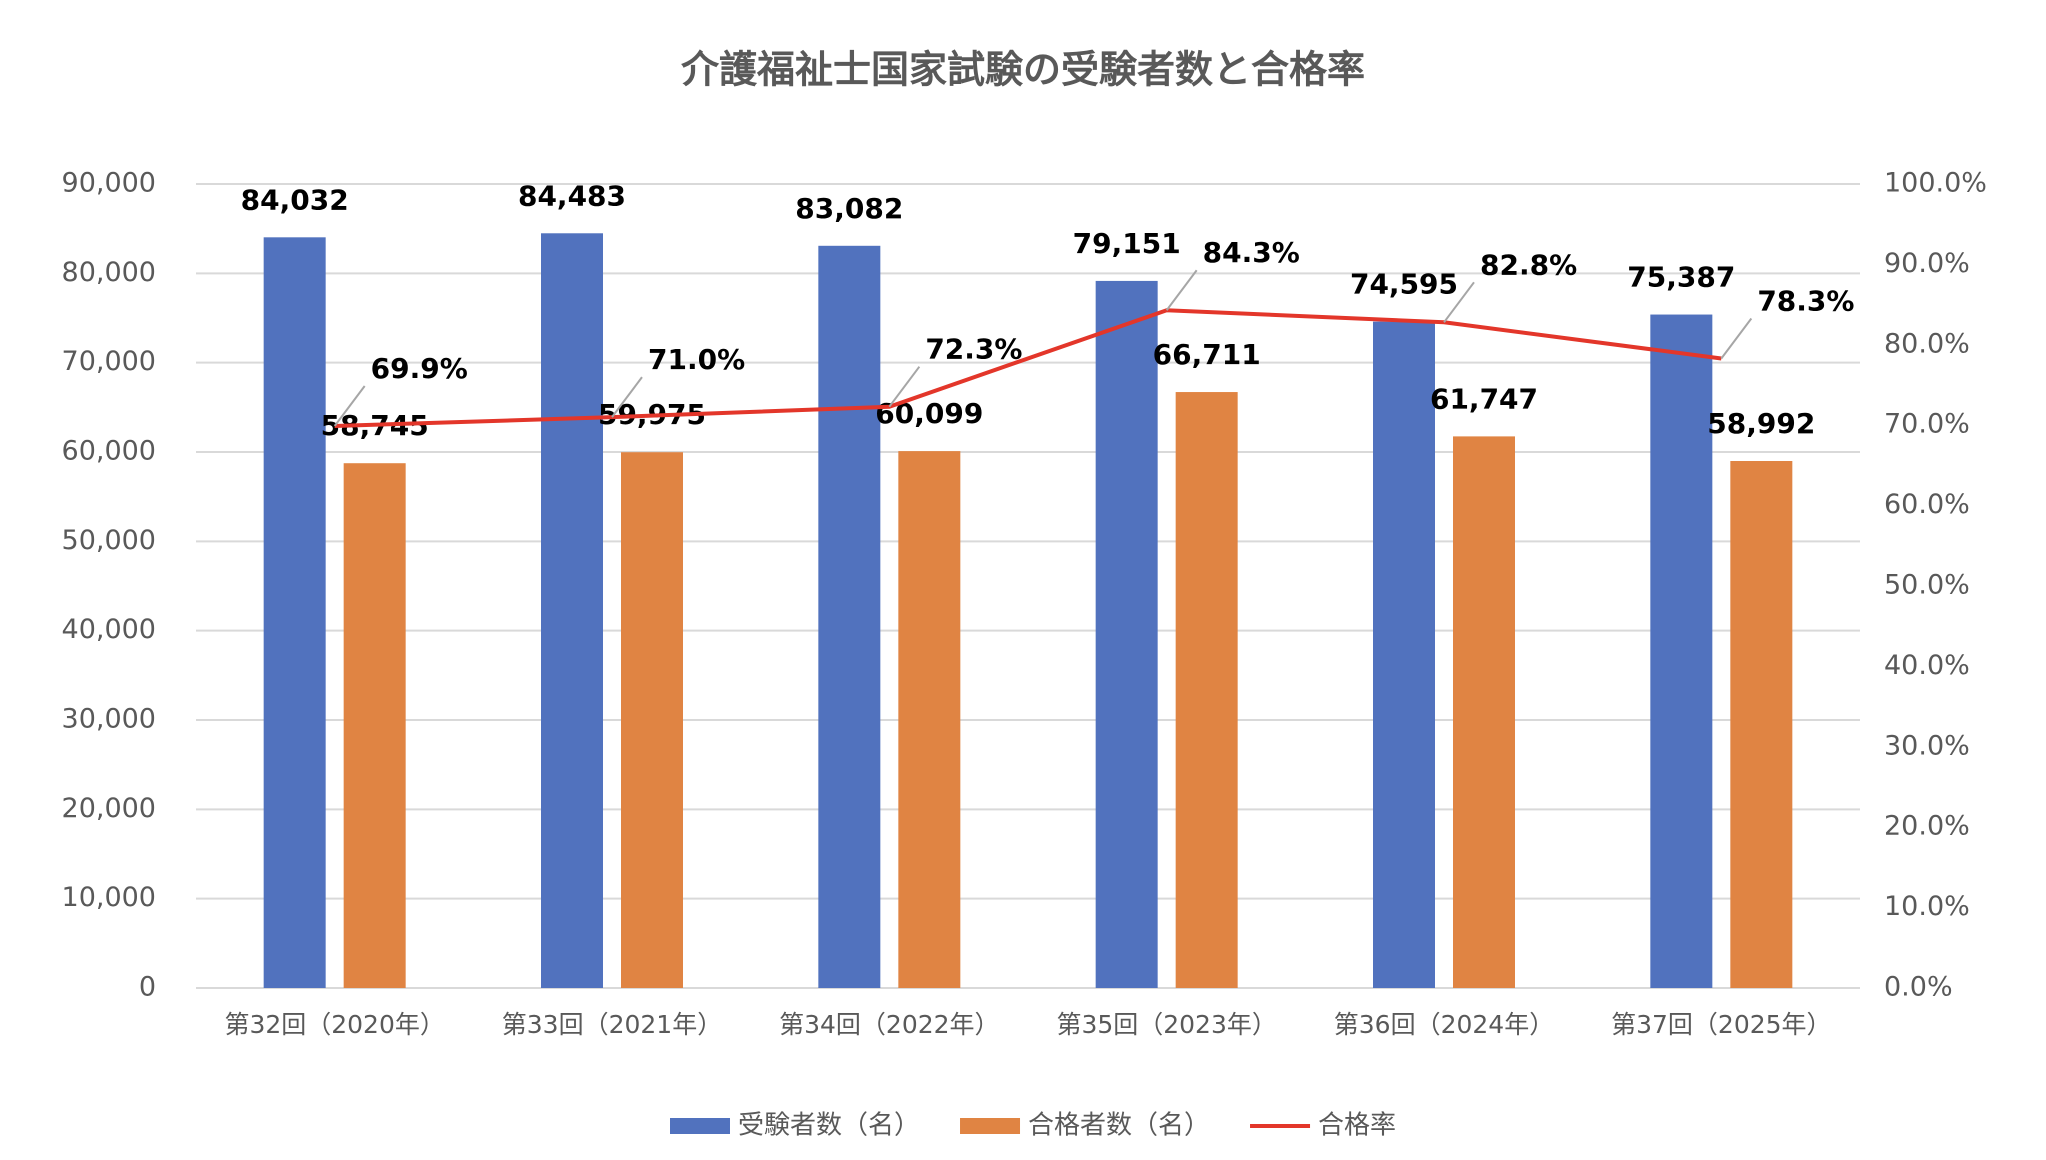 The width and height of the screenshot is (2046, 1160). What do you see at coordinates (109, 808) in the screenshot?
I see `y-tick-label: 20,000` at bounding box center [109, 808].